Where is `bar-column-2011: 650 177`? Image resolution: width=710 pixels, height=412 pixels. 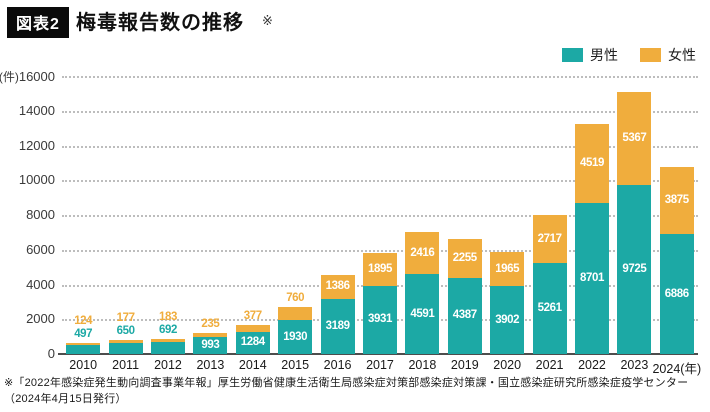
bar-column-2011: 650 177 is located at coordinates (125, 215).